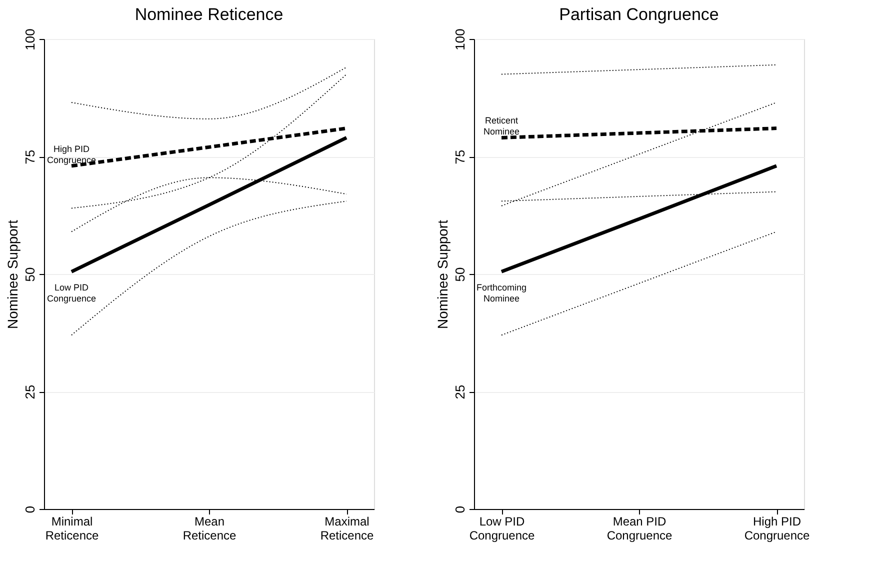  What do you see at coordinates (777, 528) in the screenshot?
I see `x-tick-label: High PID Congruence` at bounding box center [777, 528].